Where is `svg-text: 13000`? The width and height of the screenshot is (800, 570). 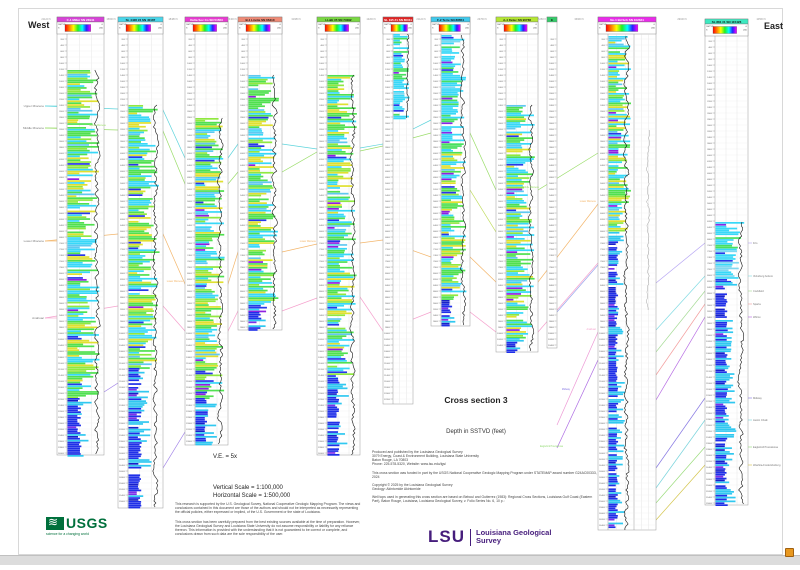
svg-text: 13000 is located at coordinates (709, 426).